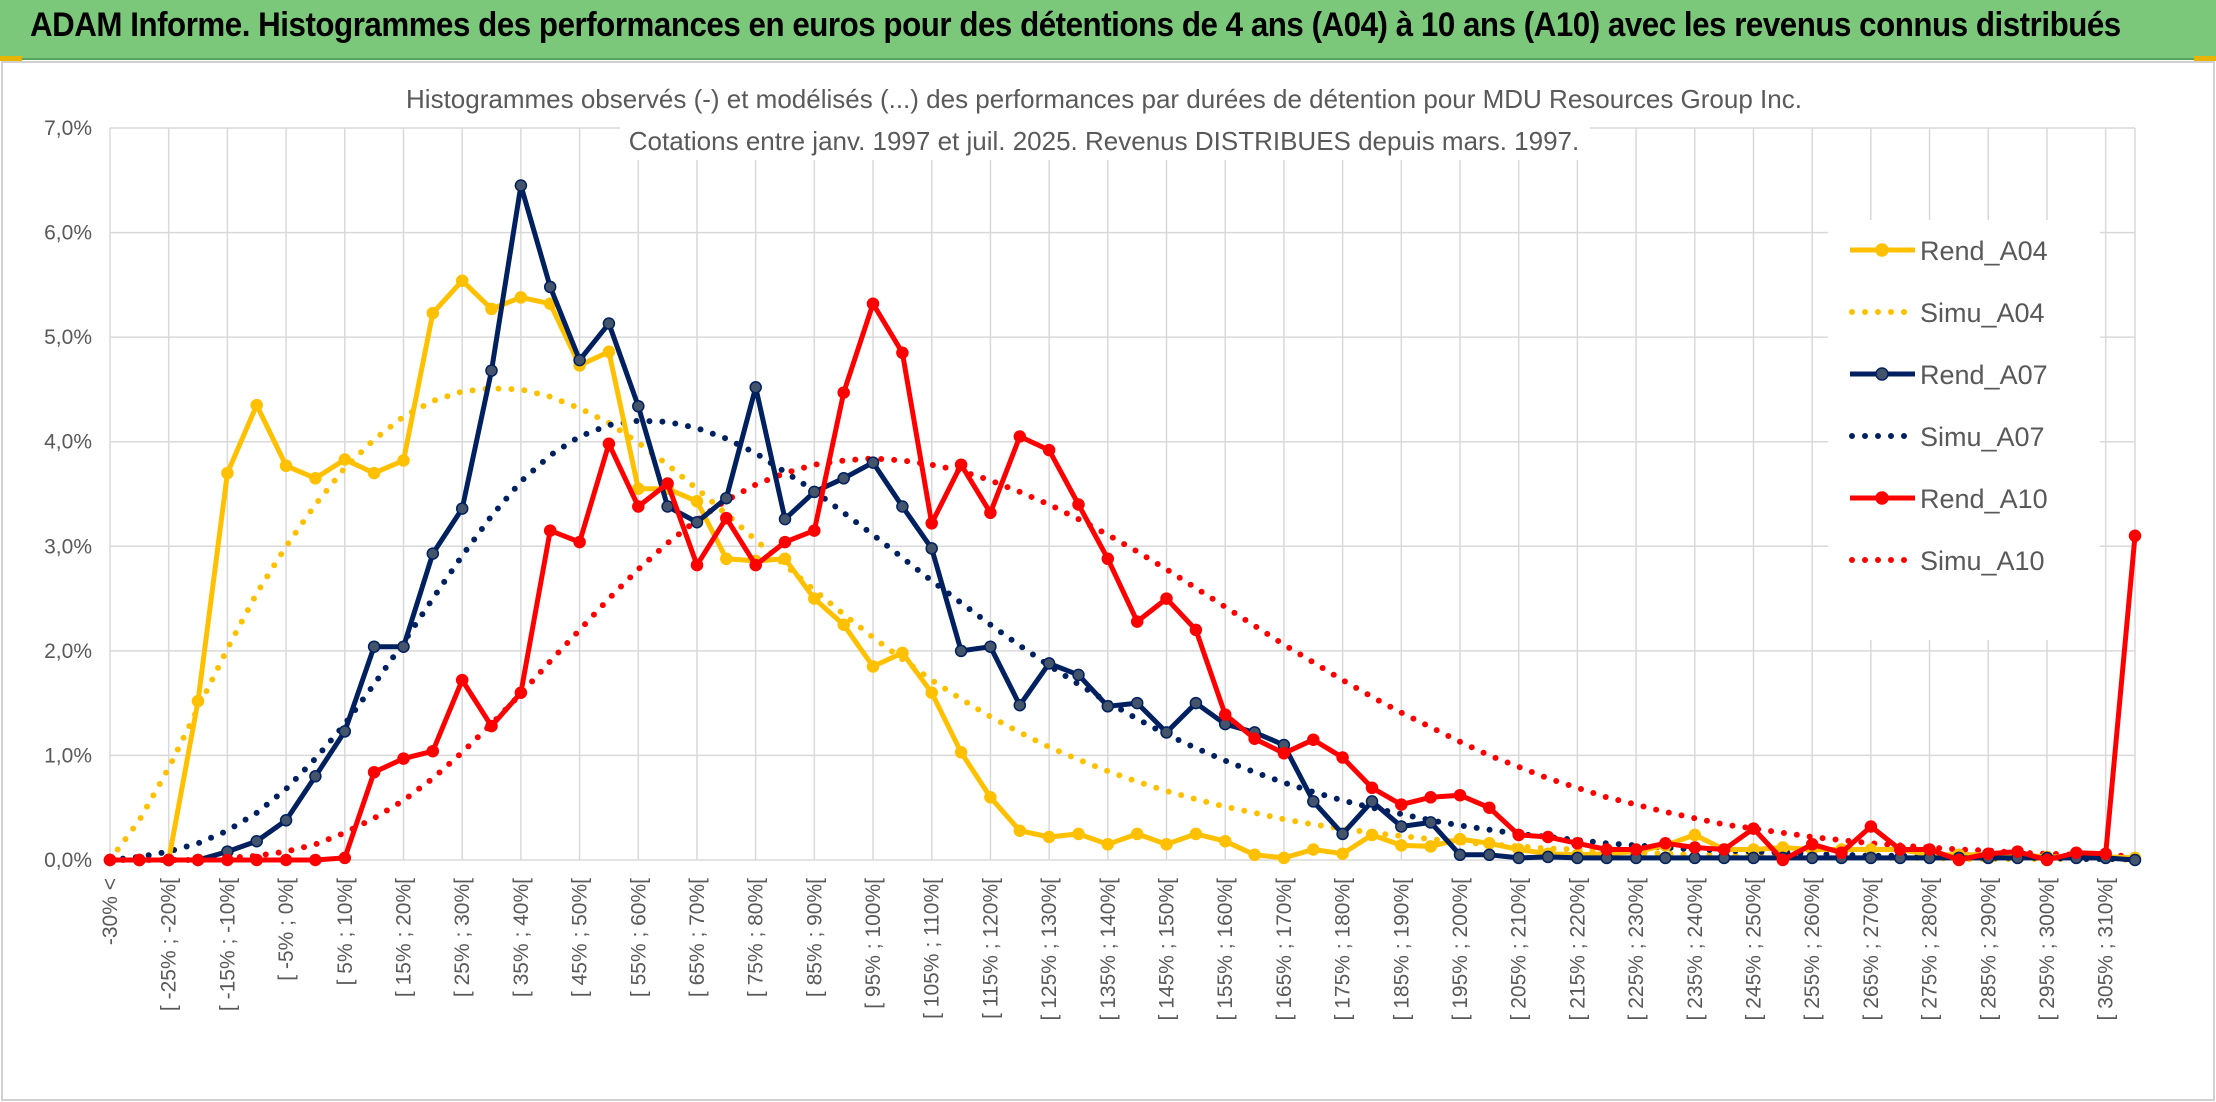  I want to click on x-tick-label: [ 75% ; 80%[, so click(756, 937).